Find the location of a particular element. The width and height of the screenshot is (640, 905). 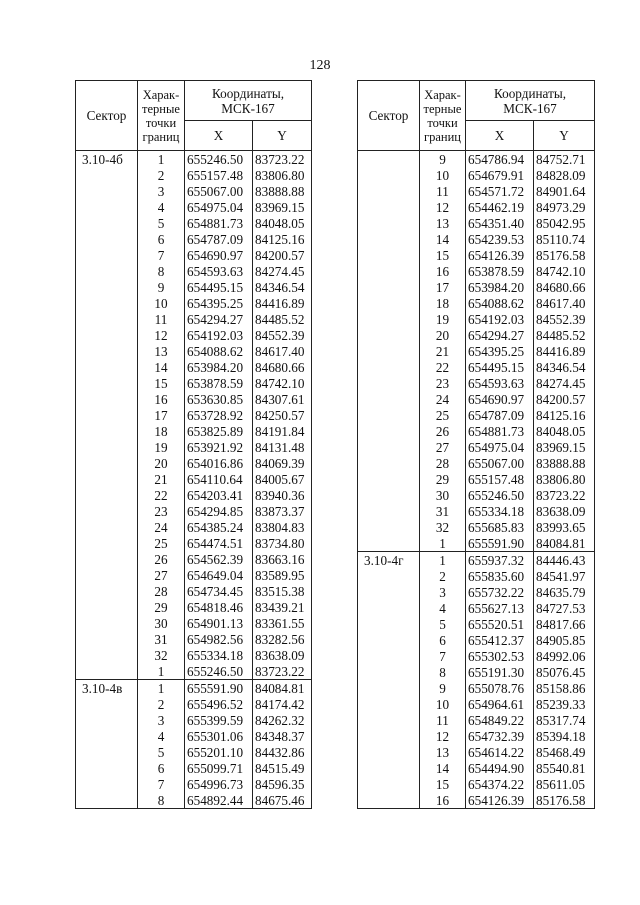

point-number-cell: 7 is located at coordinates (161, 255).